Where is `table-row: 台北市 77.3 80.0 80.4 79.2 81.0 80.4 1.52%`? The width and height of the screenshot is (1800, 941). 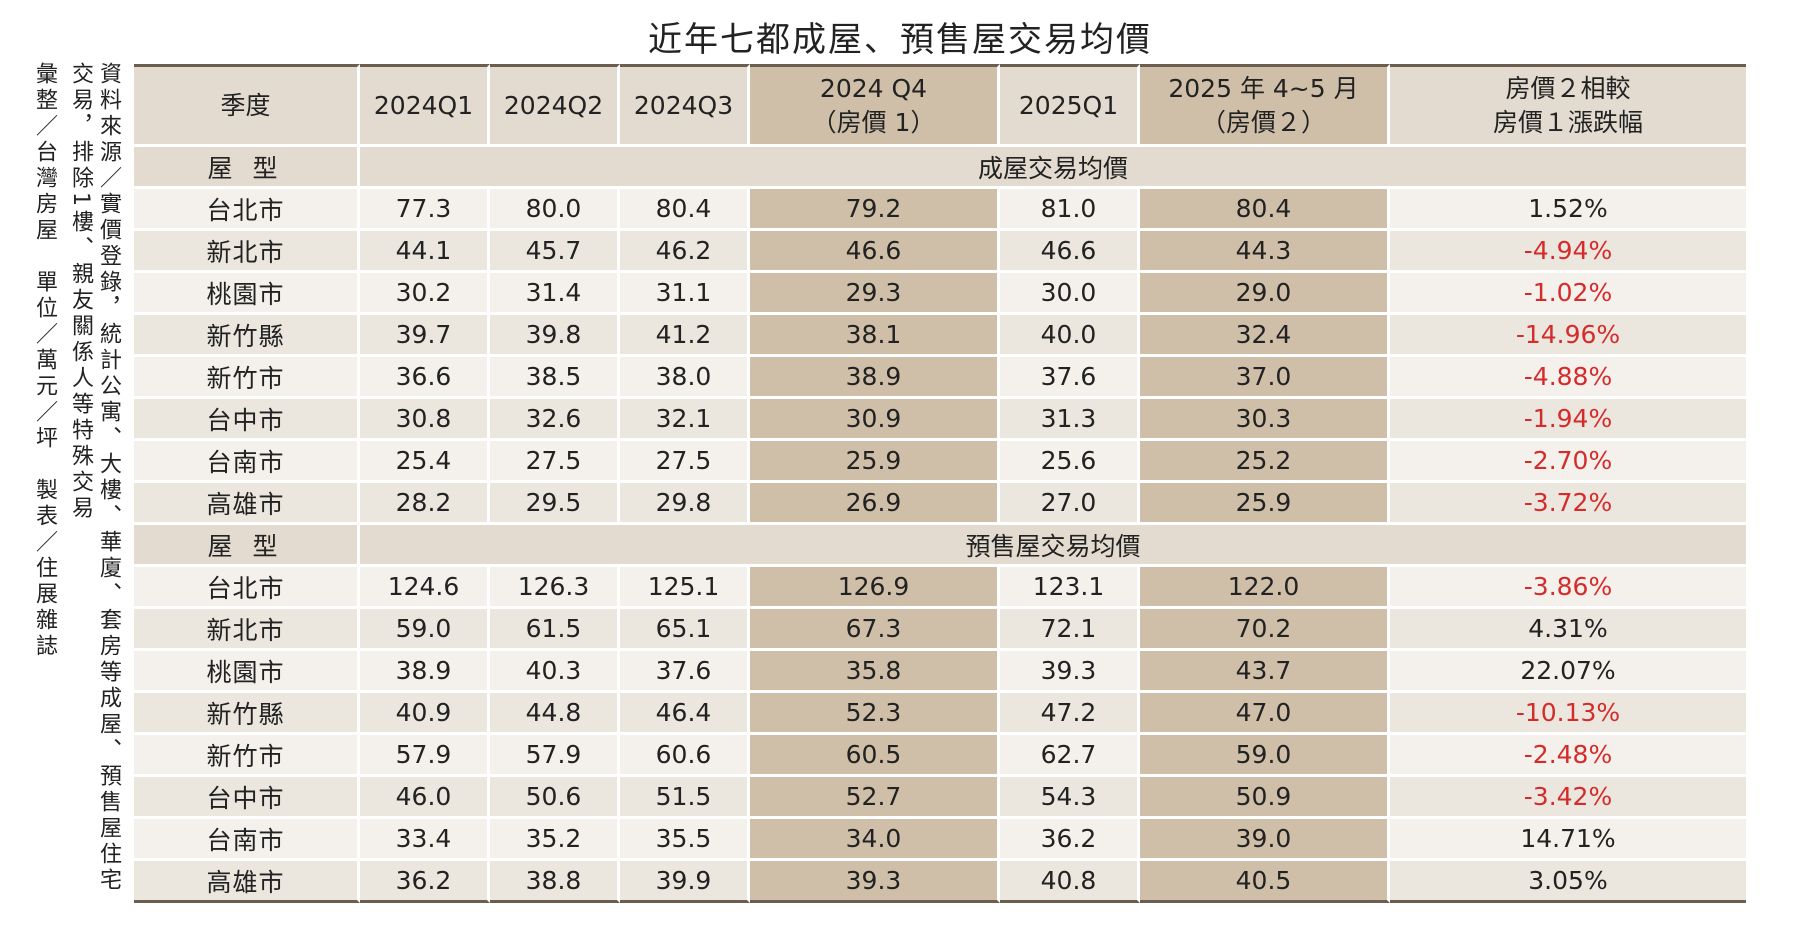 table-row: 台北市 77.3 80.0 80.4 79.2 81.0 80.4 1.52% is located at coordinates (940, 210).